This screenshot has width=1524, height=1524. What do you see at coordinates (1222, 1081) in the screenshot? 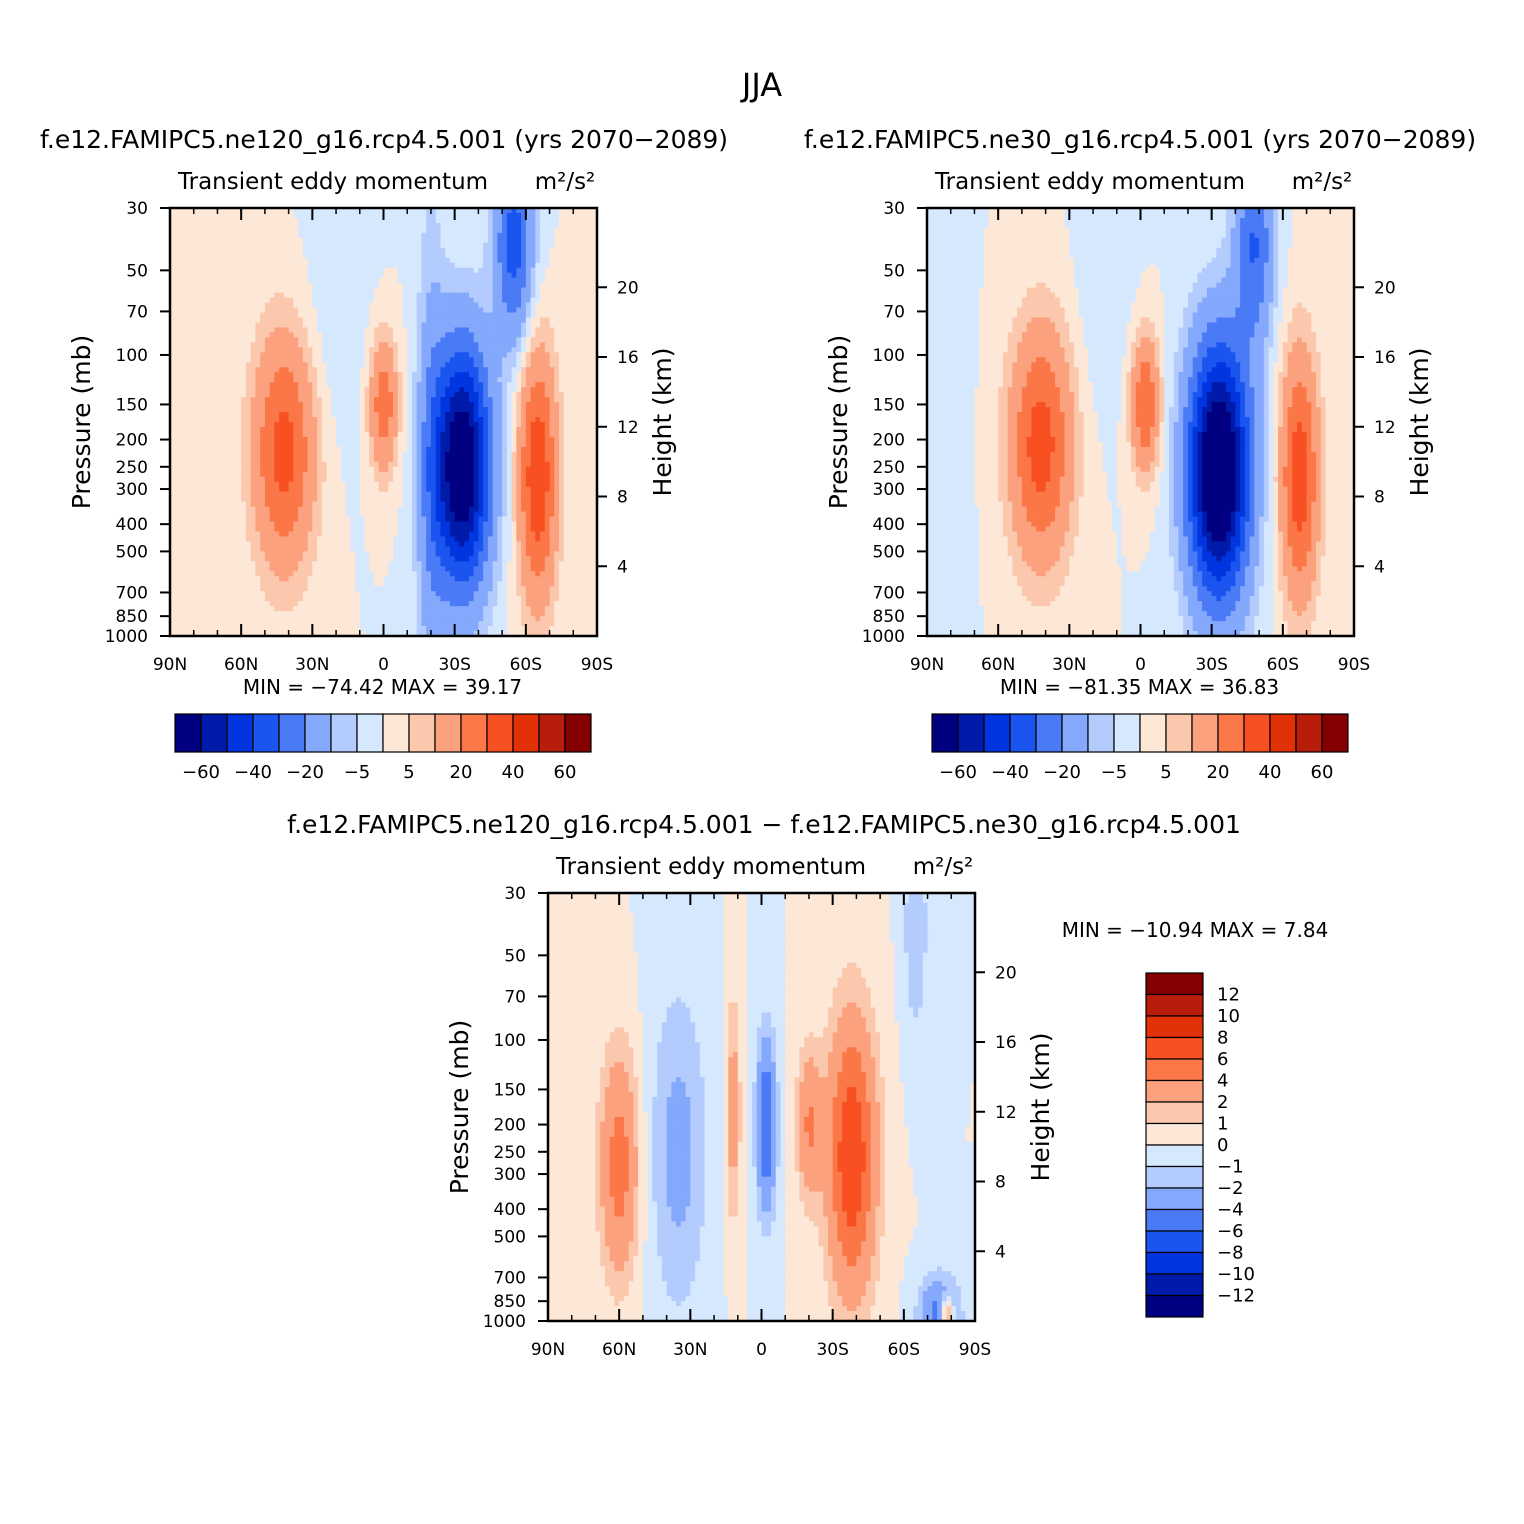
I see `colorbar-label: 4` at bounding box center [1222, 1081].